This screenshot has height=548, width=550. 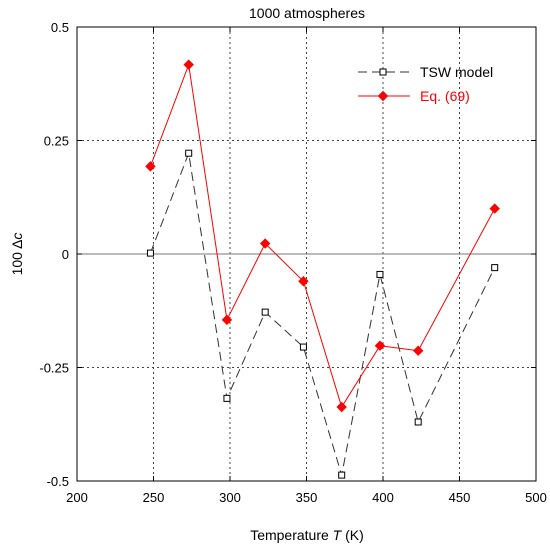 What do you see at coordinates (338, 535) in the screenshot?
I see `x-axis-label-italic: T` at bounding box center [338, 535].